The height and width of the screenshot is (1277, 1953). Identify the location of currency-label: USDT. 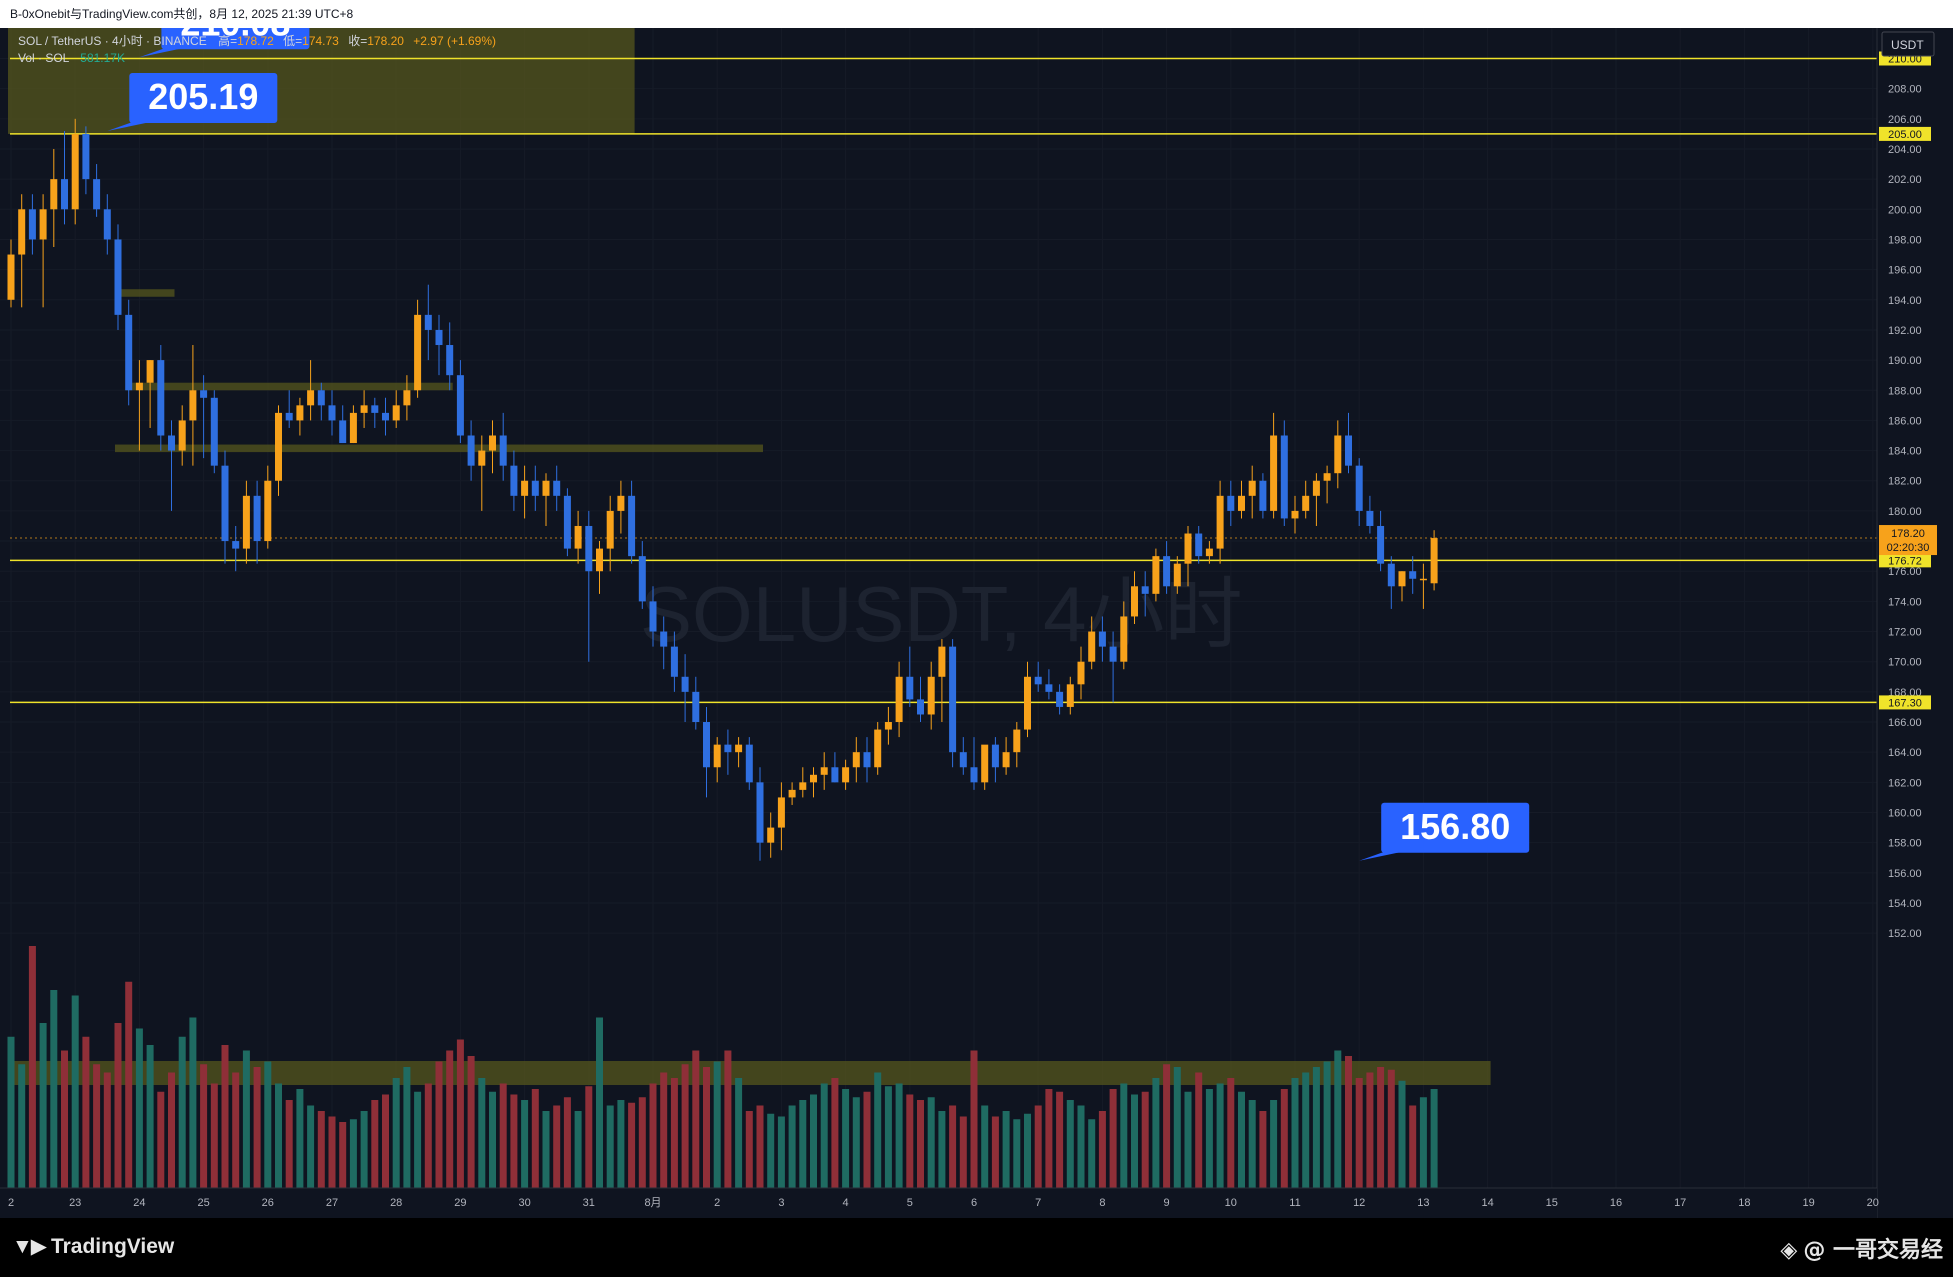
(1907, 45).